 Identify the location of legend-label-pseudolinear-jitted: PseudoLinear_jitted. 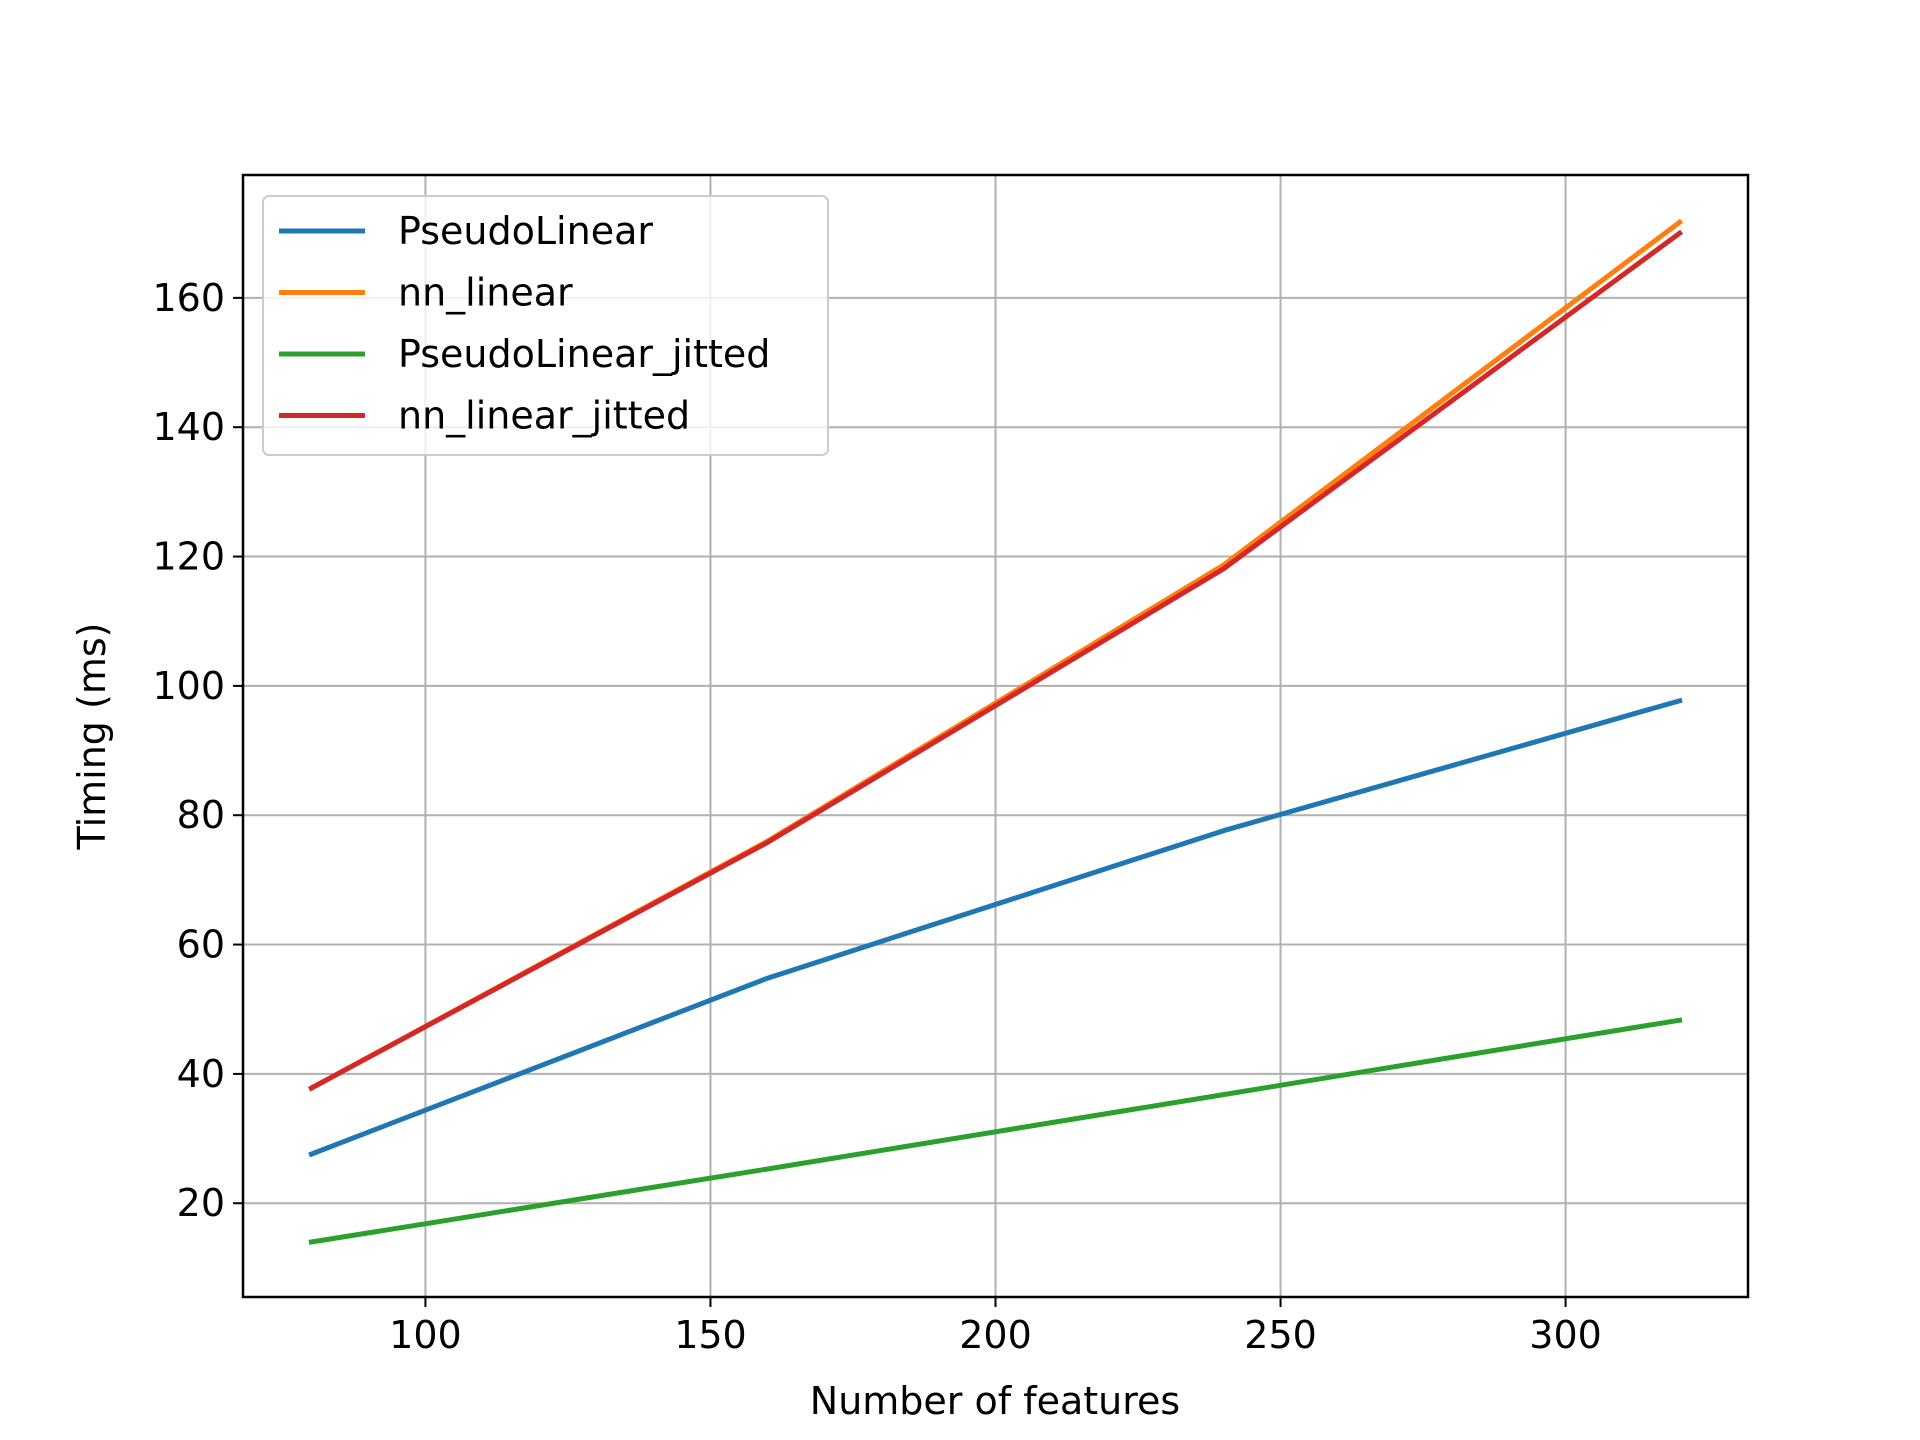
(584, 354).